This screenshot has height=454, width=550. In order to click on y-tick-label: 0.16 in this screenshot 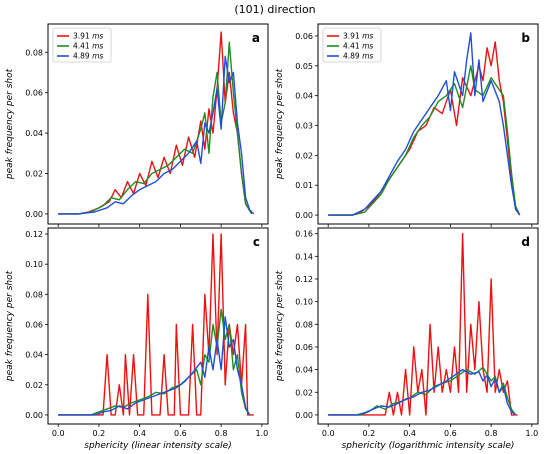, I will do `click(304, 234)`.